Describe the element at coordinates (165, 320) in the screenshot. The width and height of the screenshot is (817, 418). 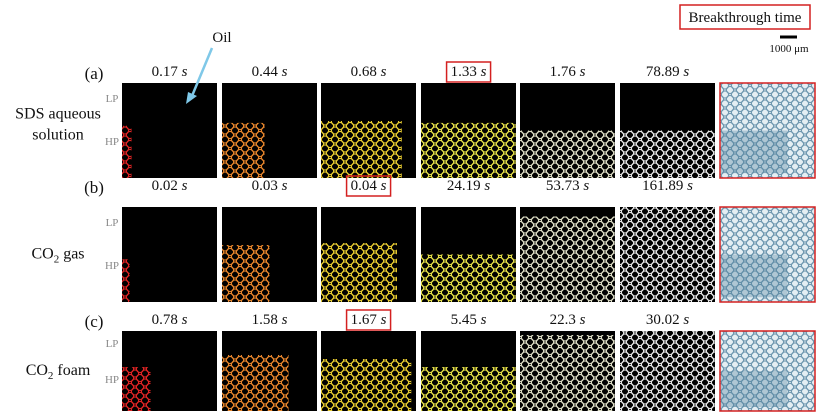
I see `time-value: 0.78` at that location.